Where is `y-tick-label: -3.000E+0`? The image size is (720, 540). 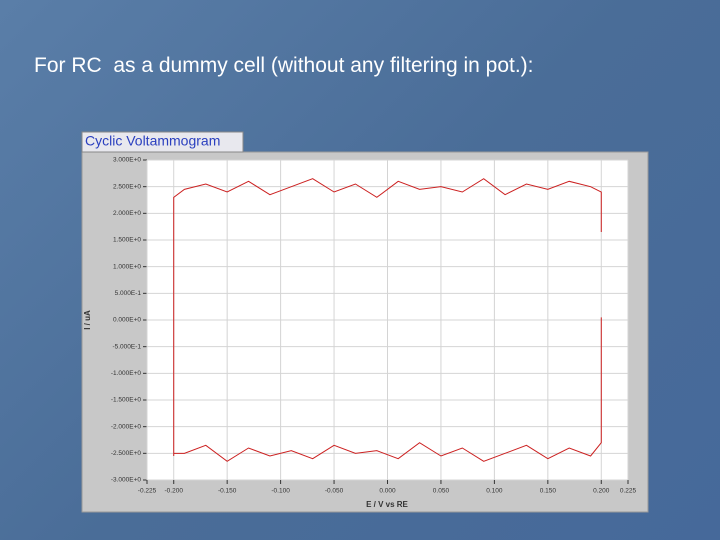
y-tick-label: -3.000E+0 is located at coordinates (126, 480).